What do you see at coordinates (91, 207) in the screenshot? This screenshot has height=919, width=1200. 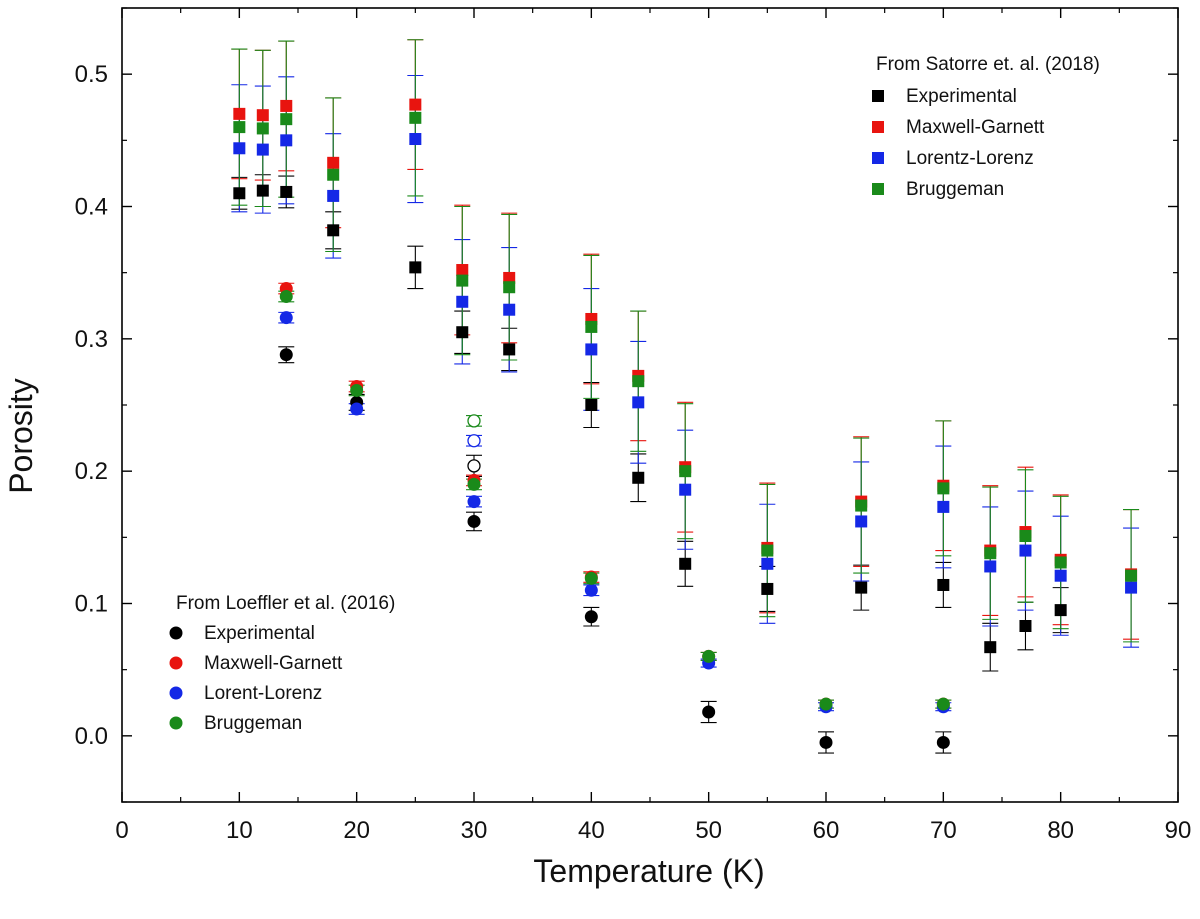 I see `y-tick-label: 0.4` at bounding box center [91, 207].